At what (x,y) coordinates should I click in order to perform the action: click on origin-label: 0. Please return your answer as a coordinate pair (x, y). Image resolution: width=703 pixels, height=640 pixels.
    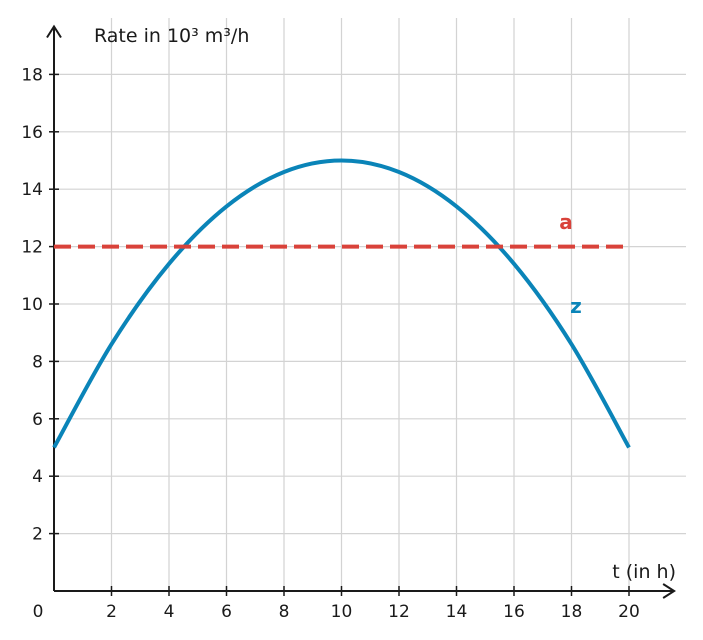
    Looking at the image, I should click on (38, 612).